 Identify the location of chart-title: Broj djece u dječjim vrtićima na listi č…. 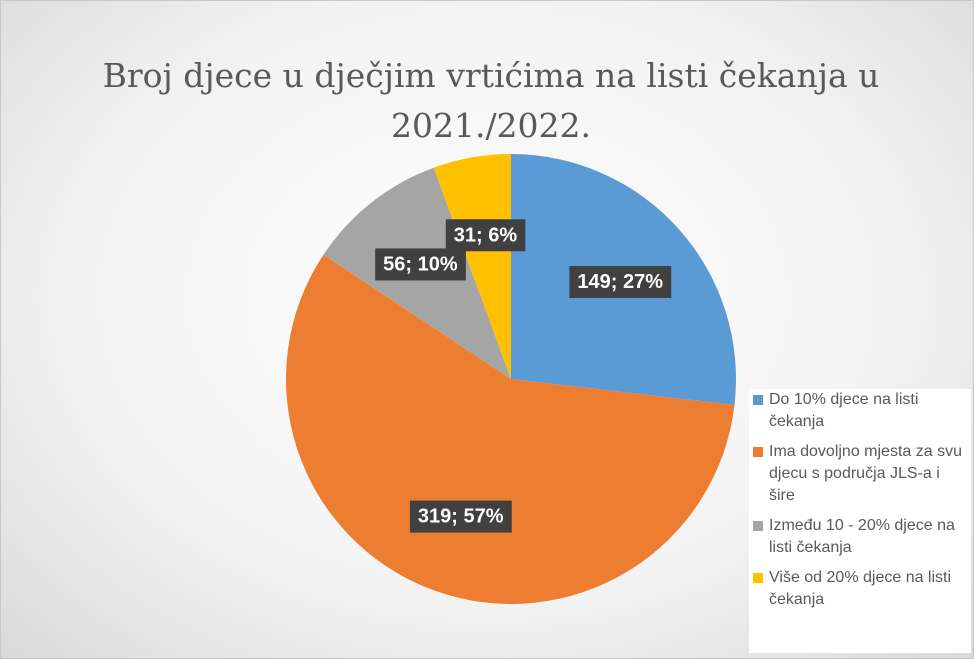
(491, 100).